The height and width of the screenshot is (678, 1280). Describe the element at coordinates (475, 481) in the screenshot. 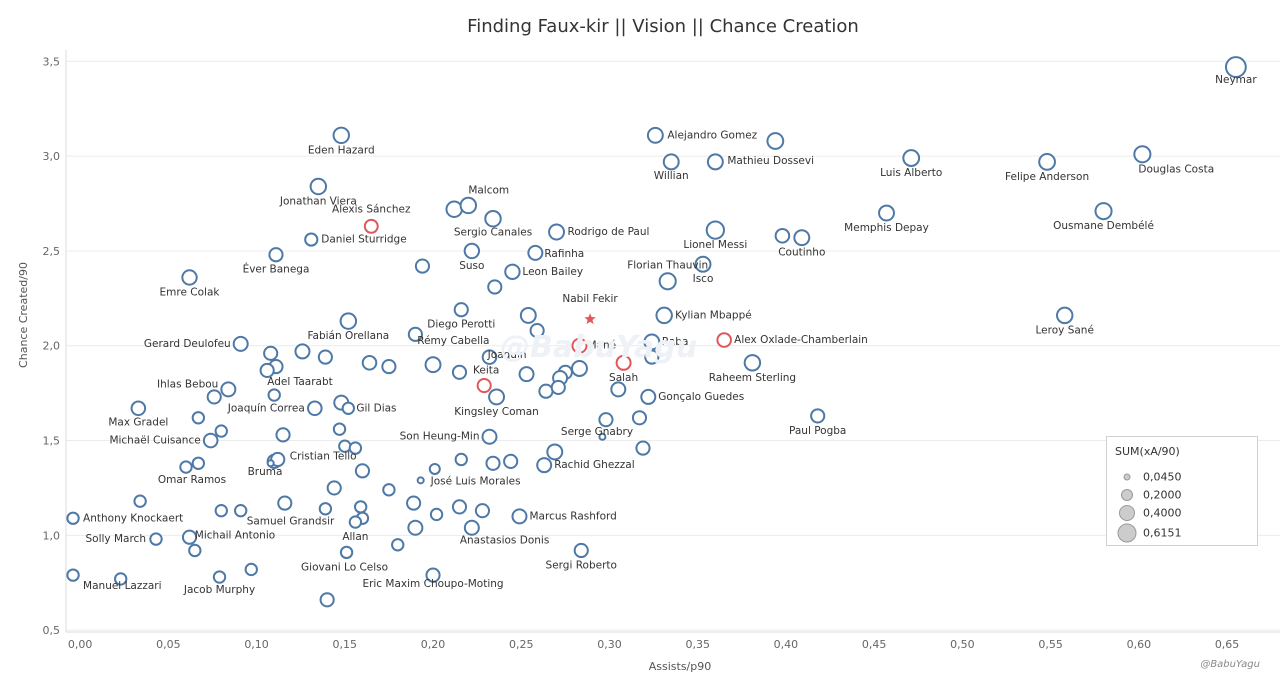

I see `point-label: José Luis Morales` at that location.